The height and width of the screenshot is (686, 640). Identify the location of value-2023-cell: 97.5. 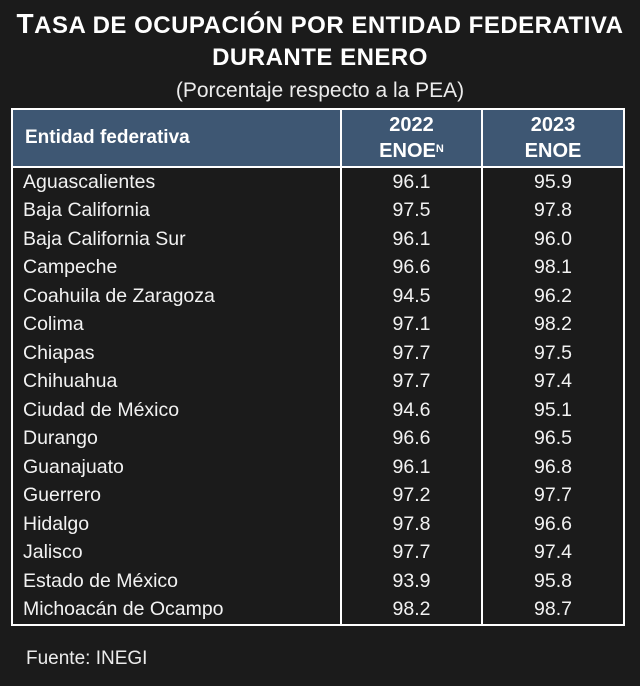
(553, 353).